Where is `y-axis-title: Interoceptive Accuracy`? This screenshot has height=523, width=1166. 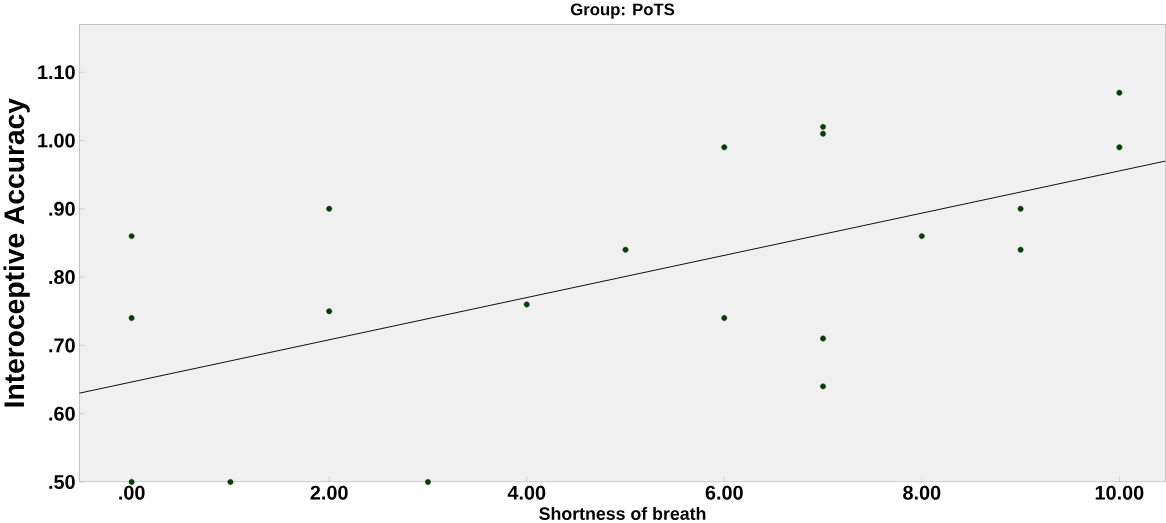
y-axis-title: Interoceptive Accuracy is located at coordinates (16, 252).